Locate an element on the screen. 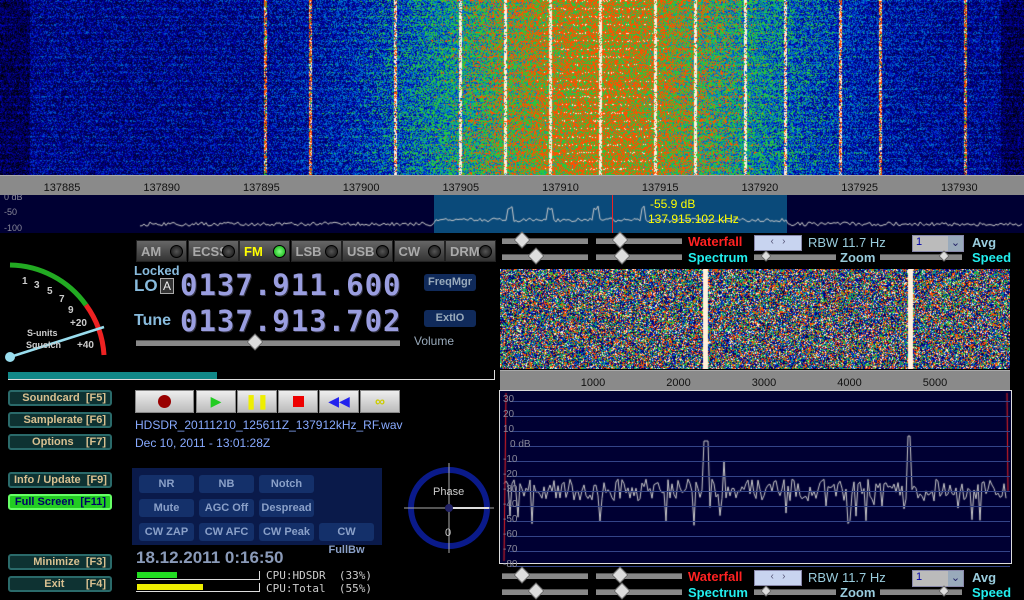 This screenshot has width=1024, height=600. db-label: -60 is located at coordinates (510, 534).